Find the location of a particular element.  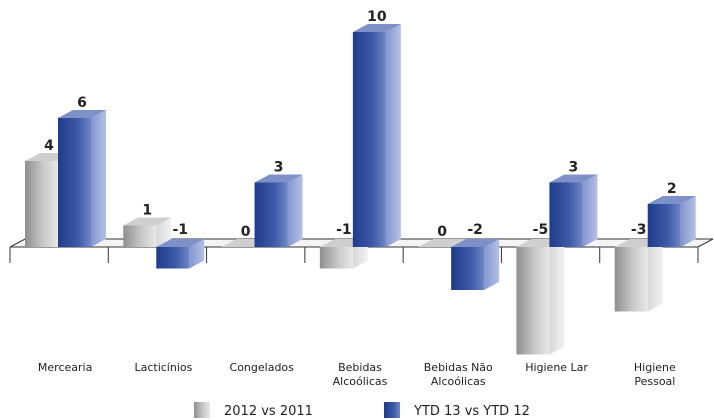

legend-item-2012-vs-2011: 2012 vs 2011 is located at coordinates (253, 410).